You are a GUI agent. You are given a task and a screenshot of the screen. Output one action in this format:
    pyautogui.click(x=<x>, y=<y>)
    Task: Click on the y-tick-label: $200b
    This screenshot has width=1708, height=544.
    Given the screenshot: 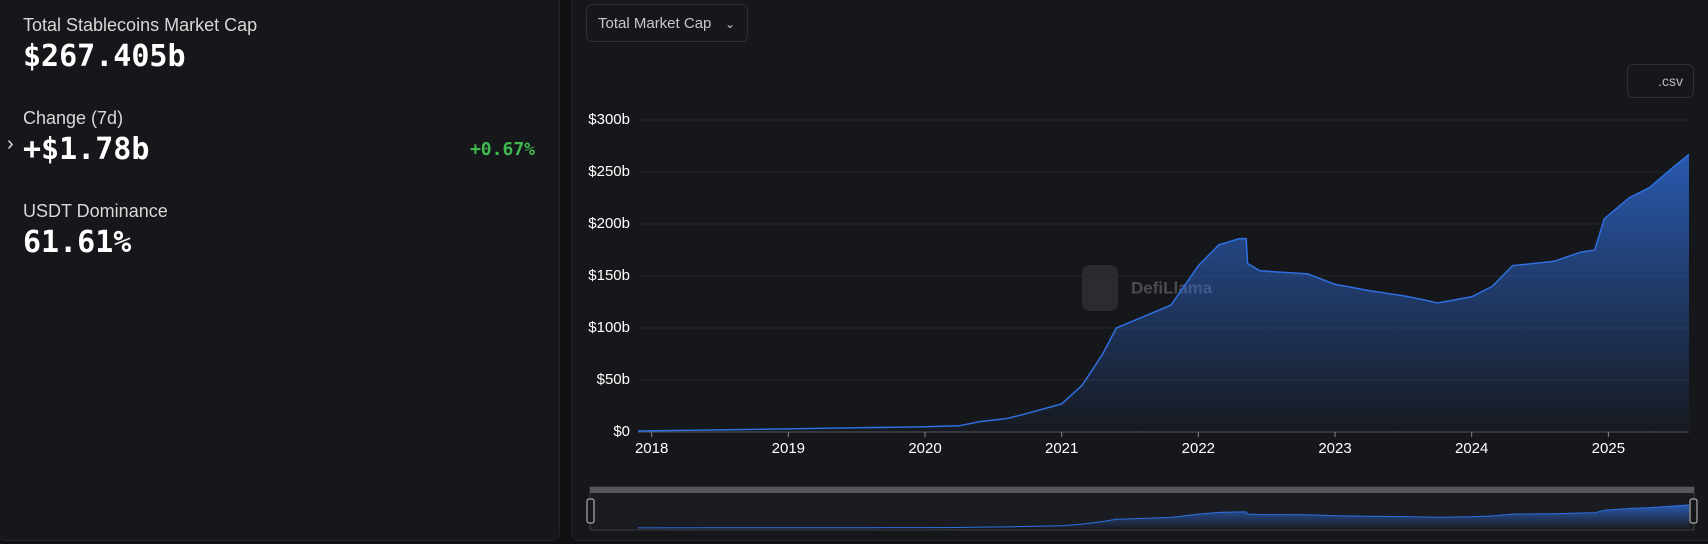 What is the action you would take?
    pyautogui.click(x=609, y=223)
    